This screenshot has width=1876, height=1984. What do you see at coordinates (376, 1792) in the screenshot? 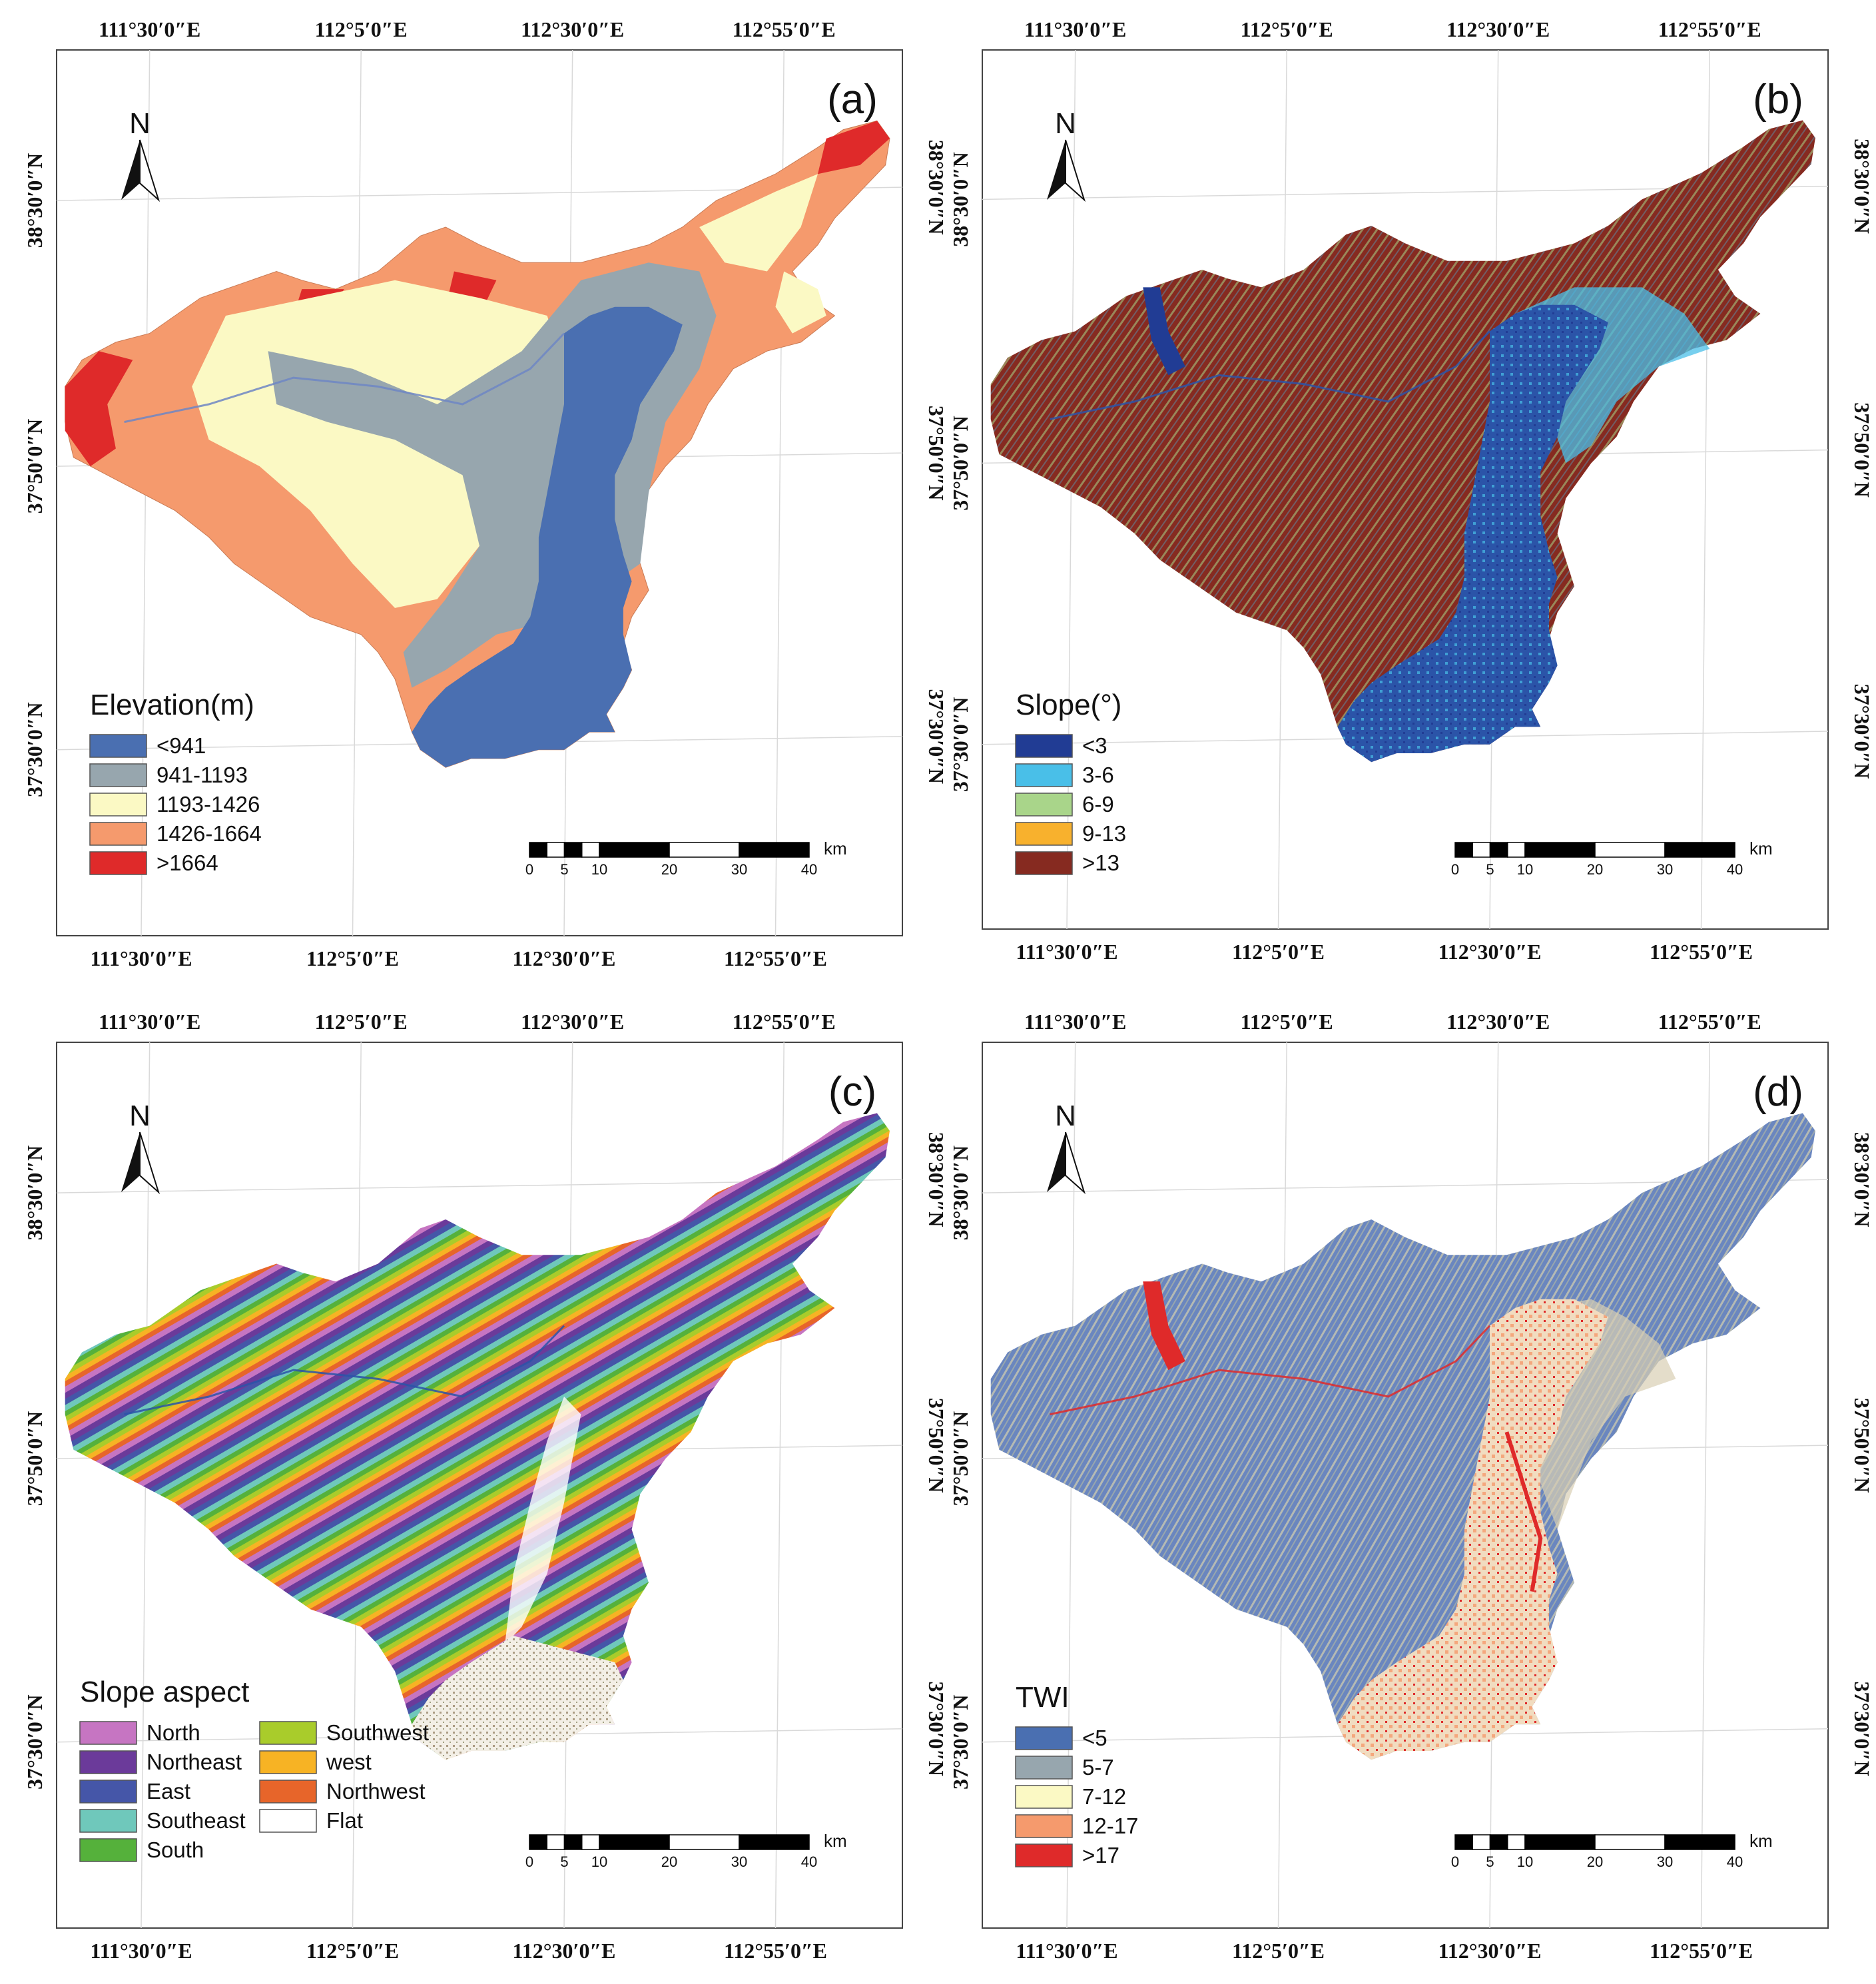
I see `legend-item-label: Northwest` at bounding box center [376, 1792].